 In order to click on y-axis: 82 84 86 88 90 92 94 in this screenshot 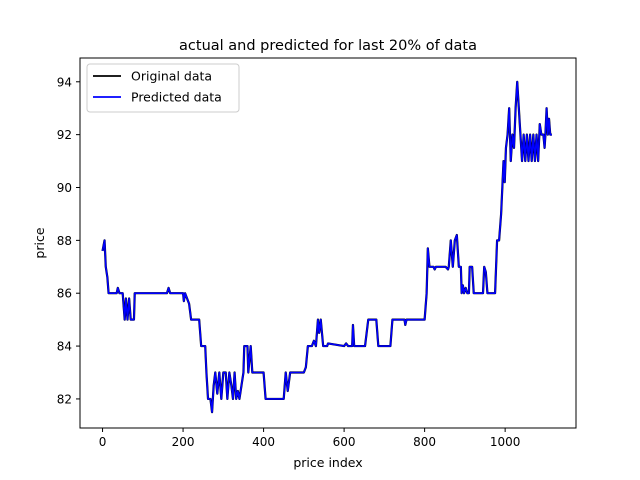, I will do `click(68, 240)`.